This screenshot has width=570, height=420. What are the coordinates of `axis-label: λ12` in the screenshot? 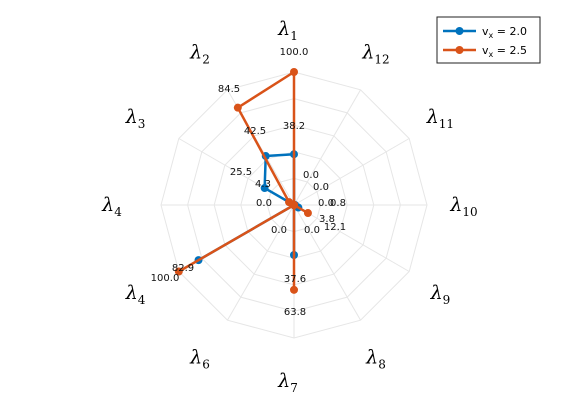 It's located at (375, 54).